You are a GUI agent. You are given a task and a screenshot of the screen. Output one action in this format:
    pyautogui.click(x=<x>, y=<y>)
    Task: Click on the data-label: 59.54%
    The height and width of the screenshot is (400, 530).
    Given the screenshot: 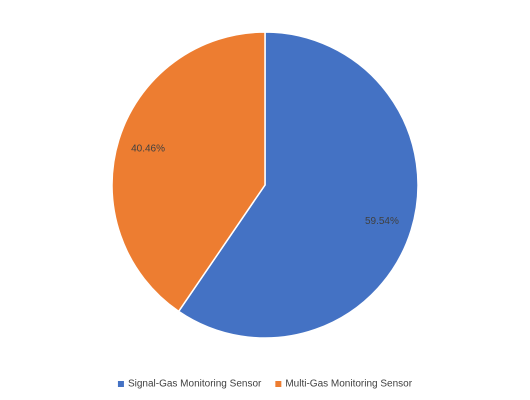 What is the action you would take?
    pyautogui.click(x=382, y=221)
    